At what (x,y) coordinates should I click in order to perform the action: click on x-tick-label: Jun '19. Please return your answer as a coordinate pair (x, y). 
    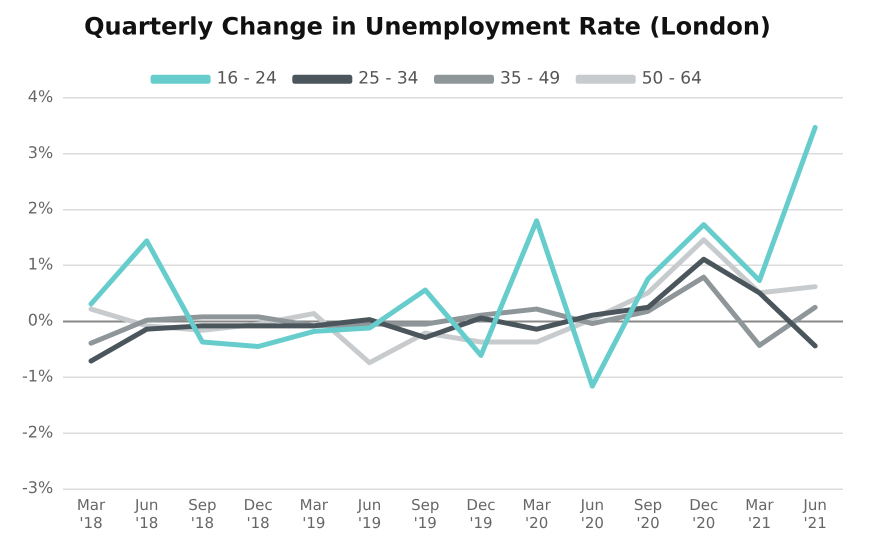
    Looking at the image, I should click on (369, 514).